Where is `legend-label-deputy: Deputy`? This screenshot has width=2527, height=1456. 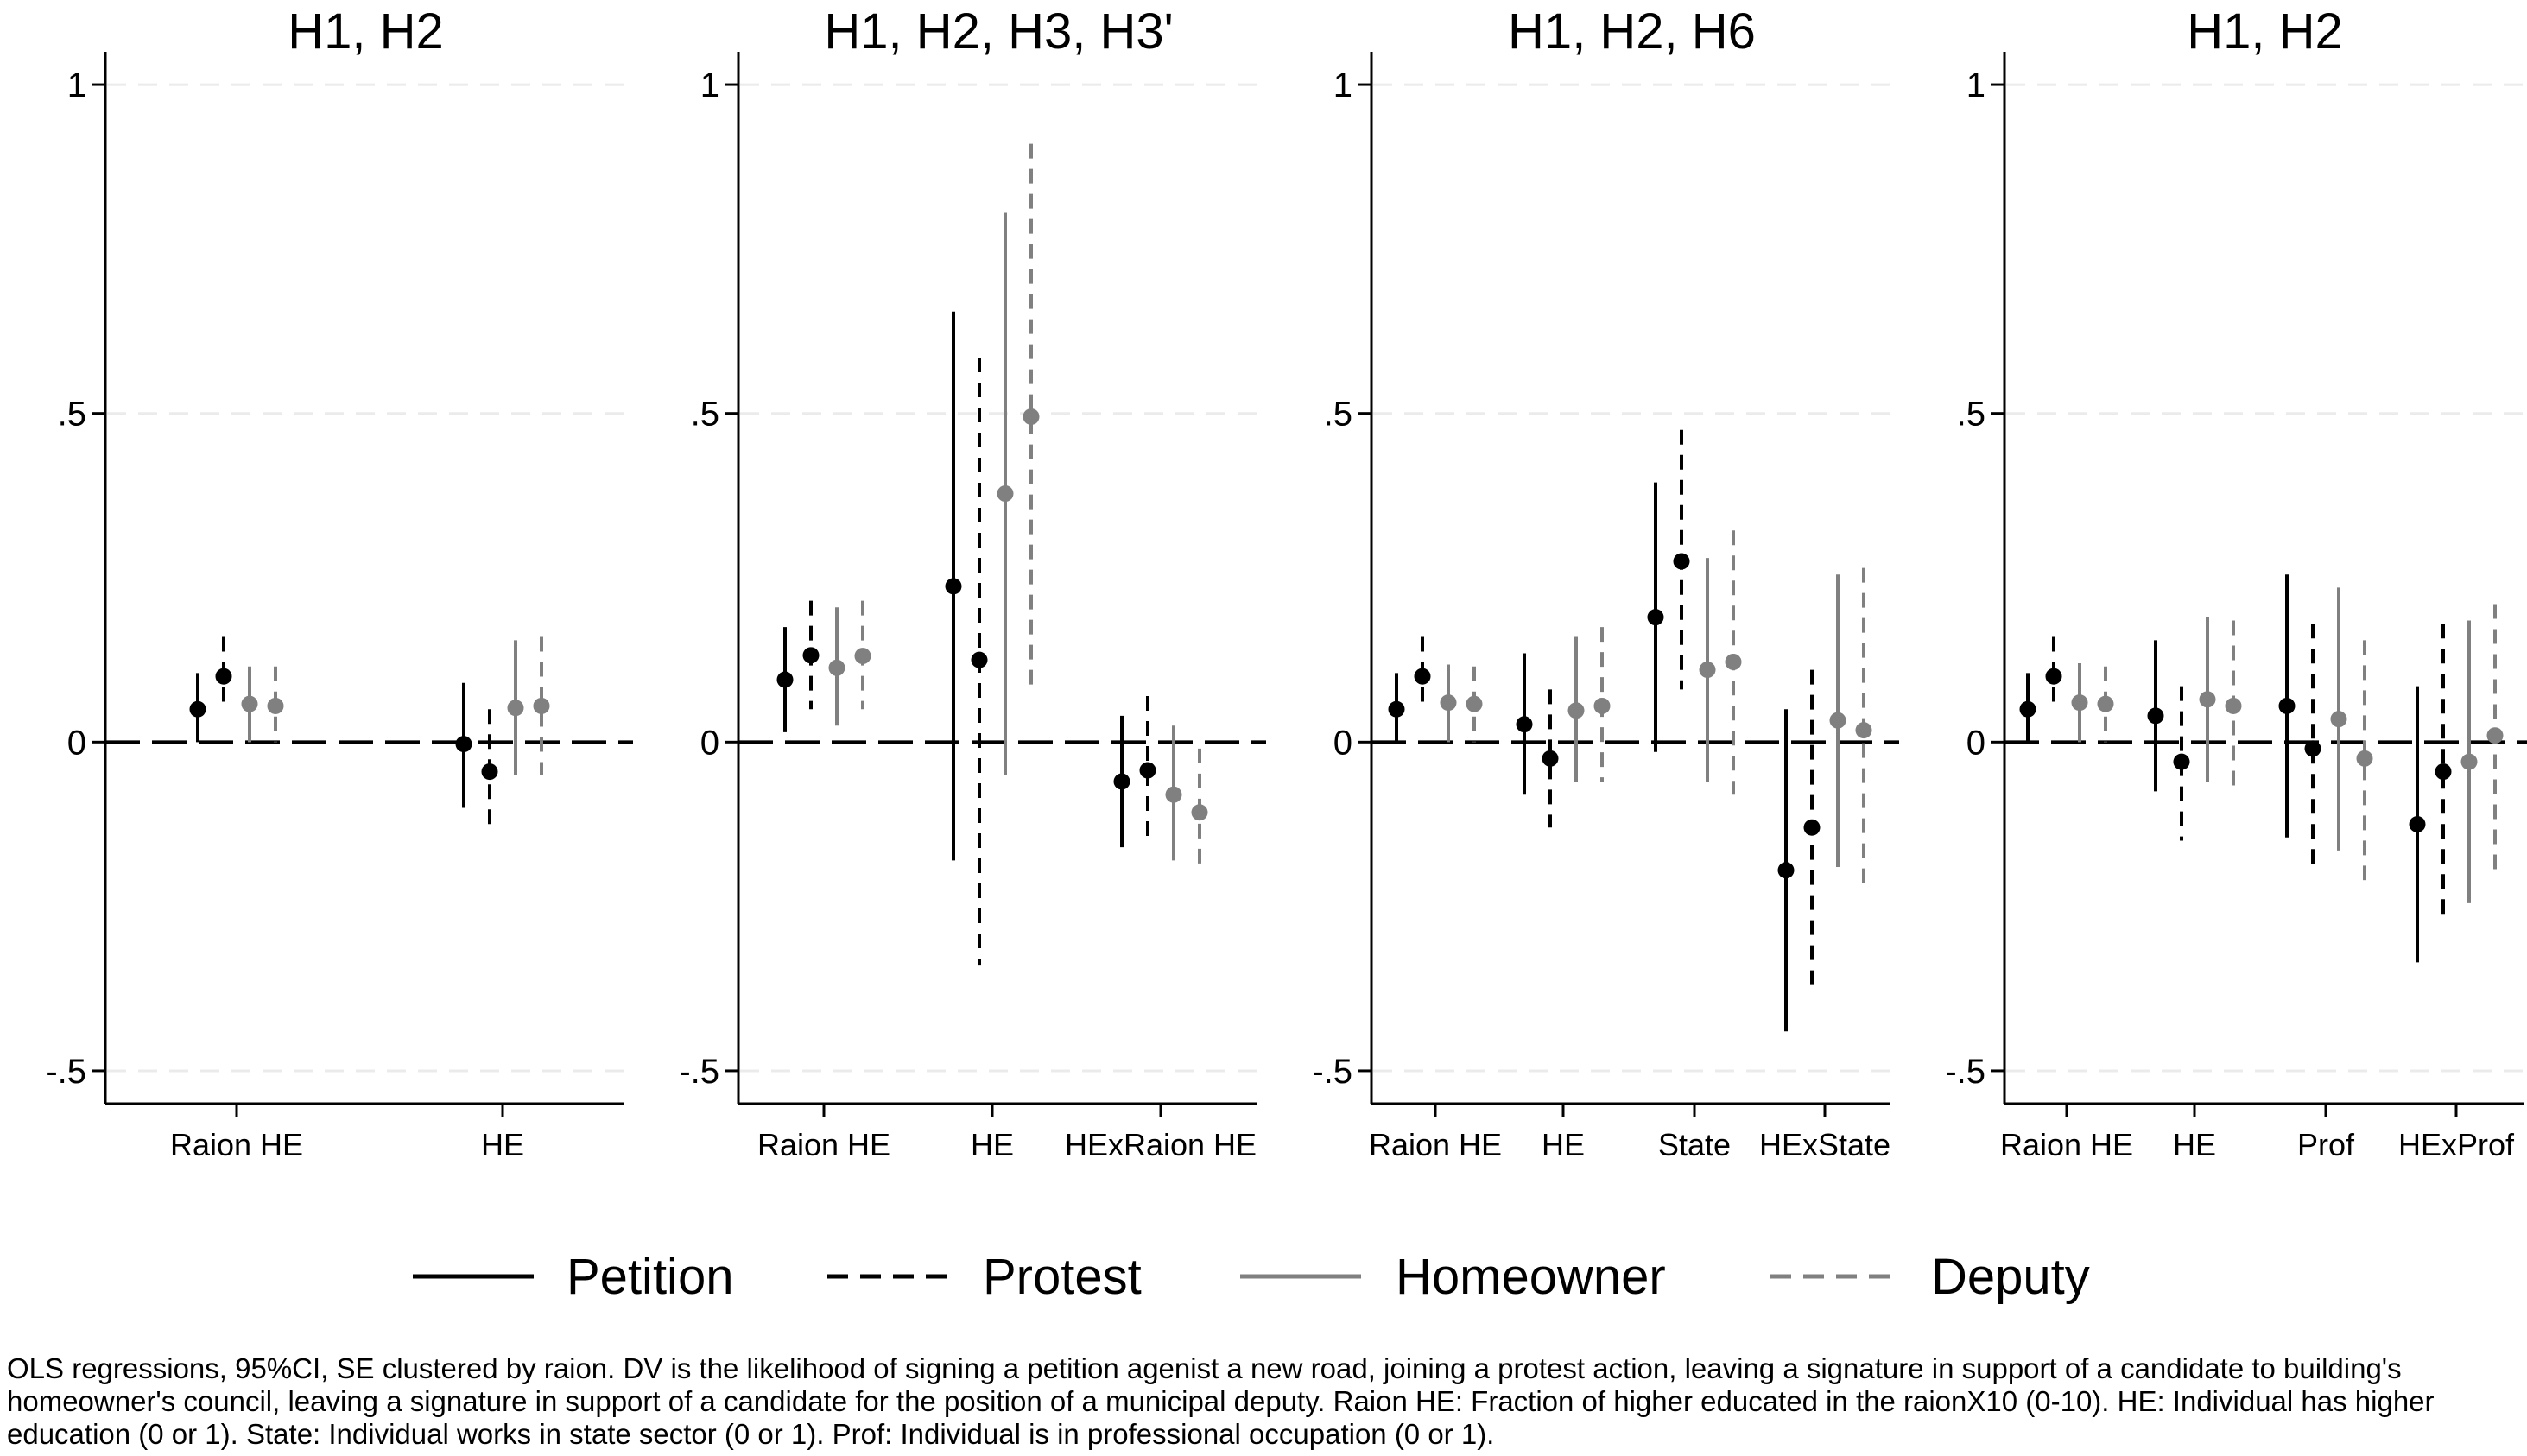
legend-label-deputy: Deputy is located at coordinates (2011, 1277).